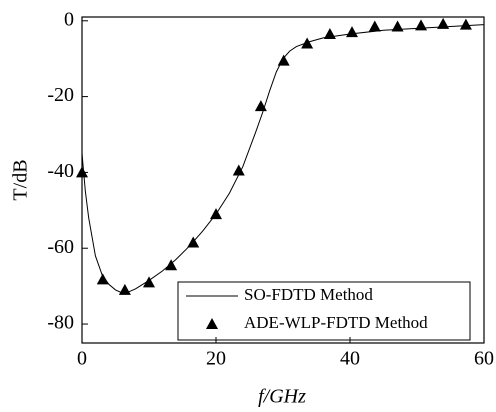 This screenshot has height=412, width=496. What do you see at coordinates (350, 359) in the screenshot?
I see `x-tick-label: 40` at bounding box center [350, 359].